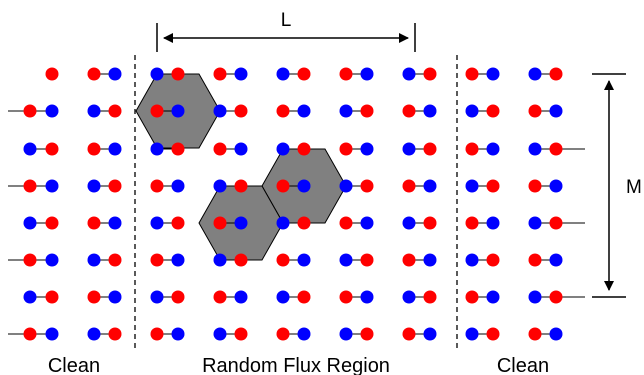  What do you see at coordinates (74, 365) in the screenshot?
I see `left-region-label: Clean` at bounding box center [74, 365].